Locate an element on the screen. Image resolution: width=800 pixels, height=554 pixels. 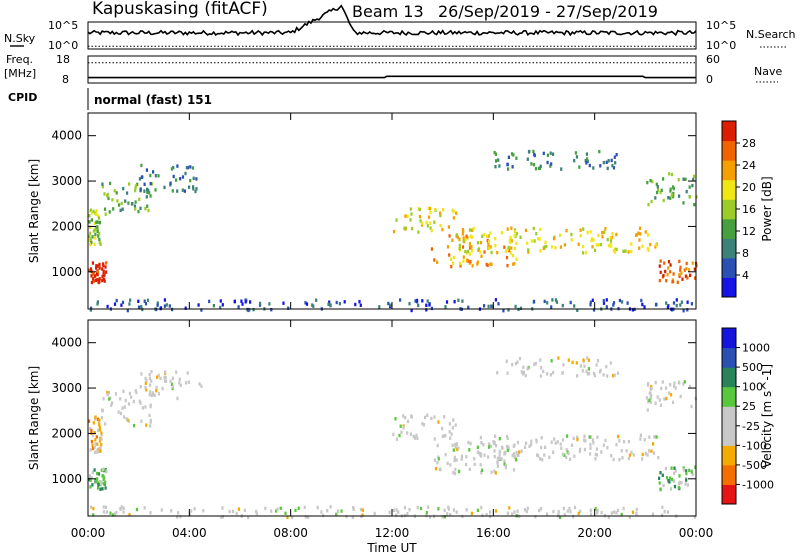
freq-left-tick-bottom: 8 is located at coordinates (65, 79).